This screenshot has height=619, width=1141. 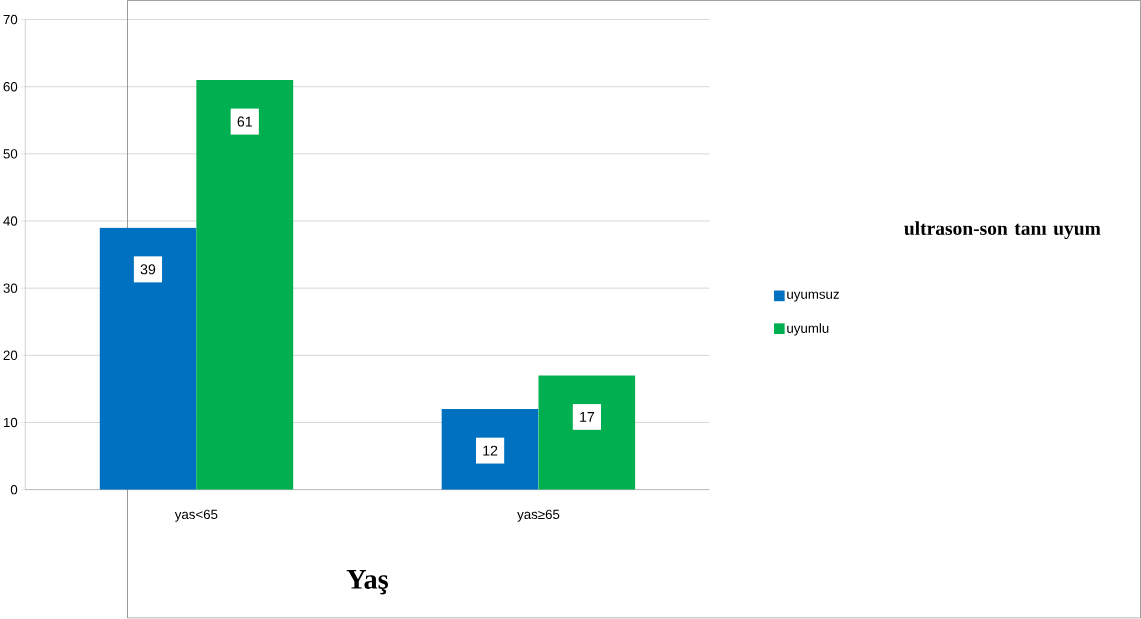 What do you see at coordinates (14, 490) in the screenshot?
I see `y-tick-label: 0` at bounding box center [14, 490].